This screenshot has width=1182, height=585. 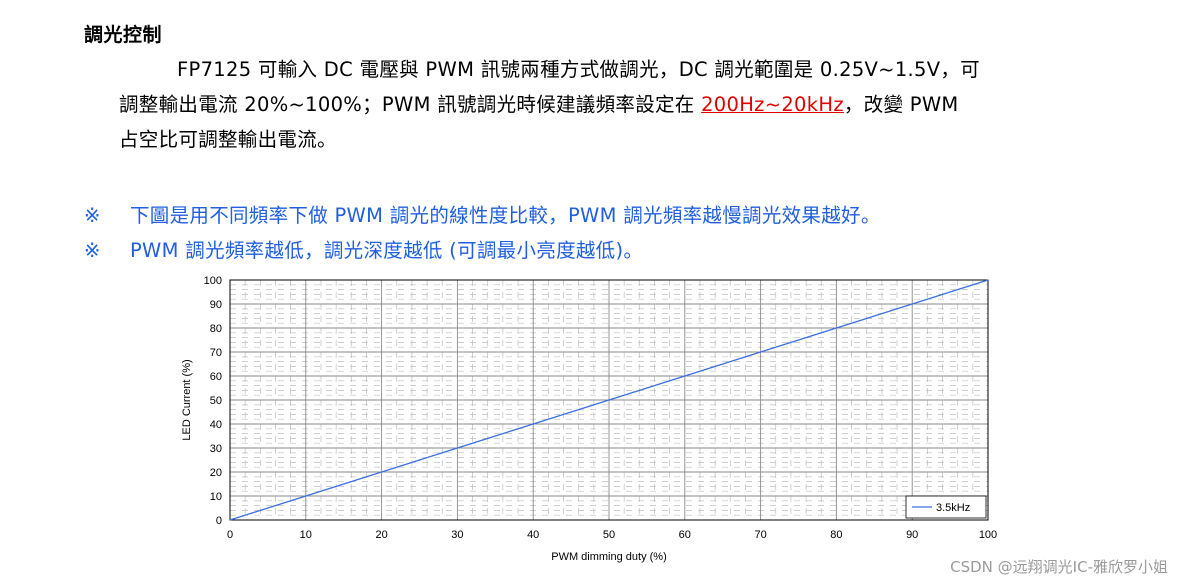 I want to click on x-tick-label: 70, so click(x=760, y=535).